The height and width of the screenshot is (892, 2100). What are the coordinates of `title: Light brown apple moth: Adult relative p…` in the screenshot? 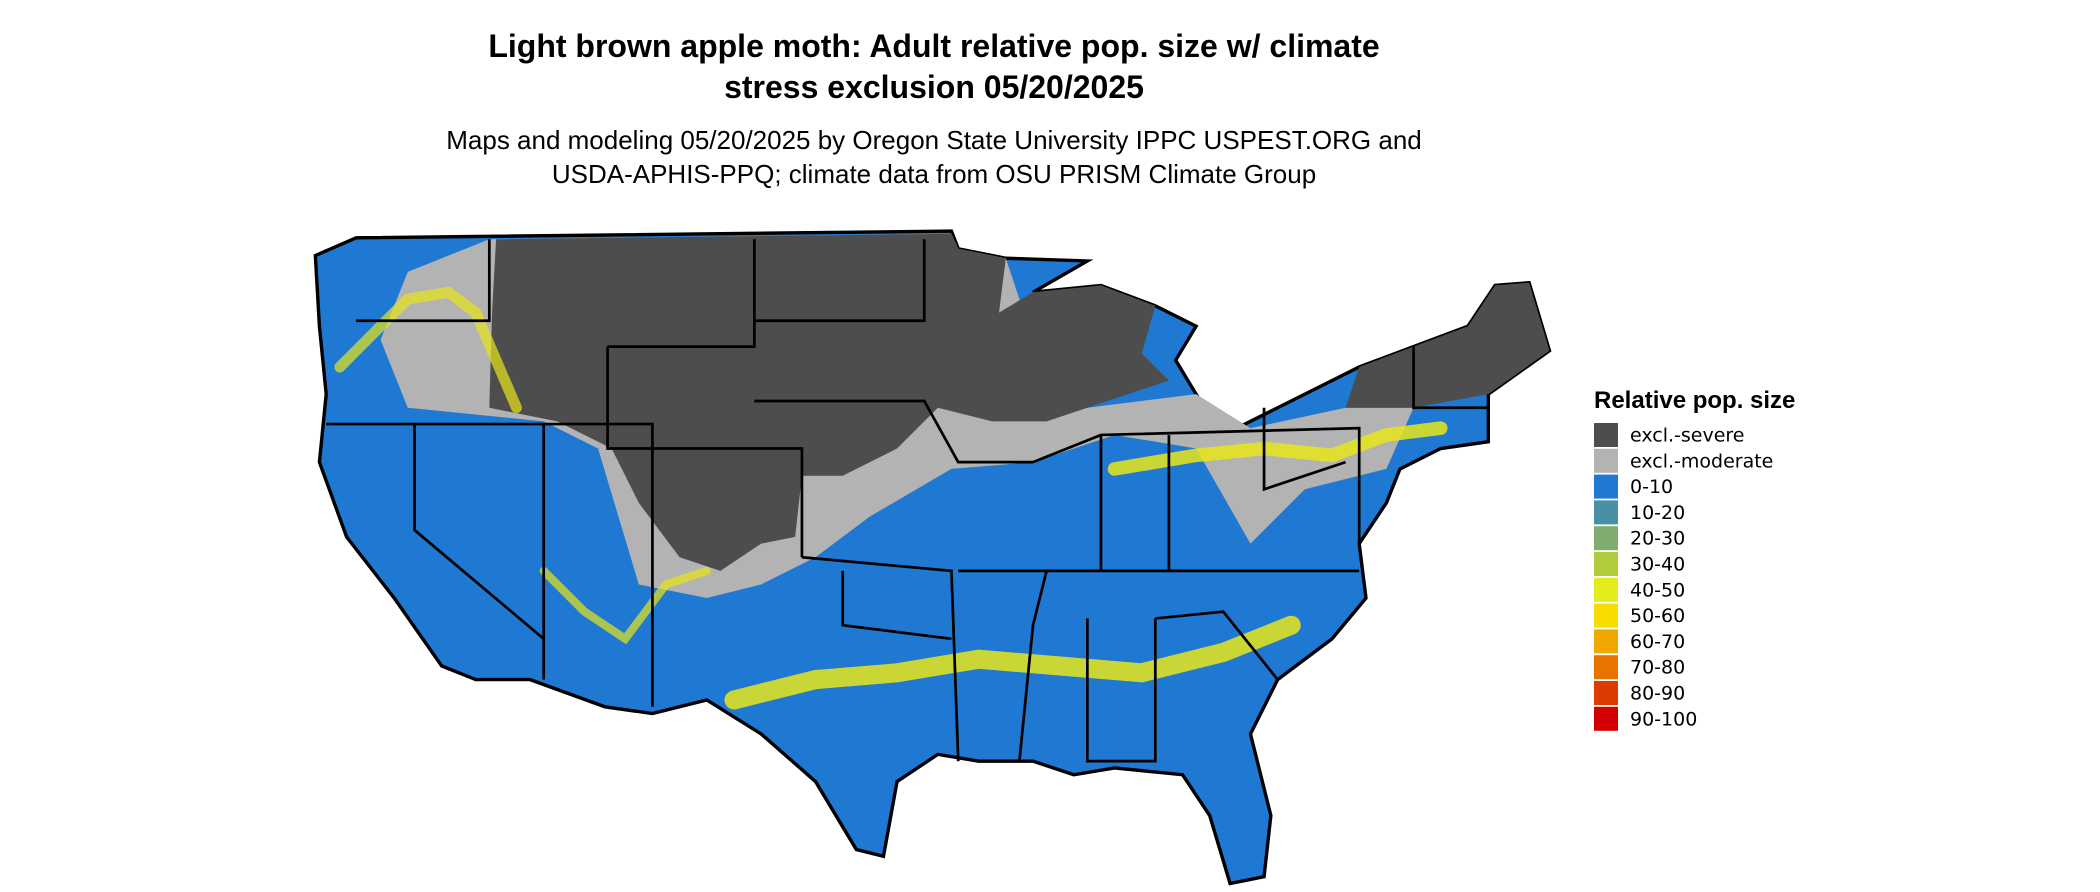 It's located at (933, 46).